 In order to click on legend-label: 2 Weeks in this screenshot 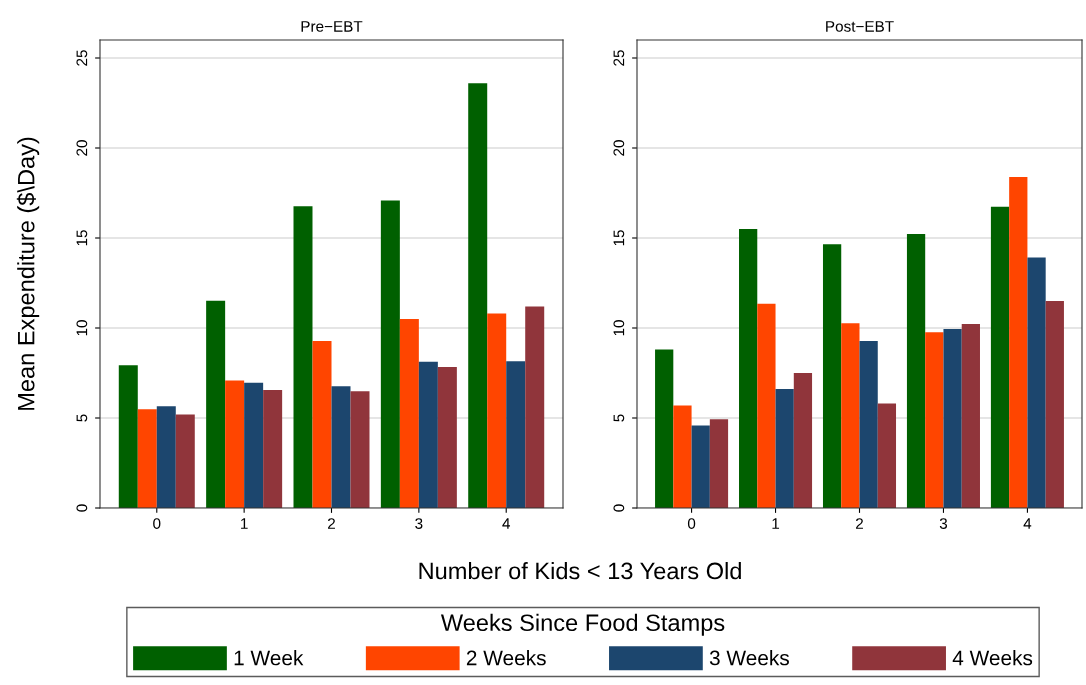, I will do `click(506, 658)`.